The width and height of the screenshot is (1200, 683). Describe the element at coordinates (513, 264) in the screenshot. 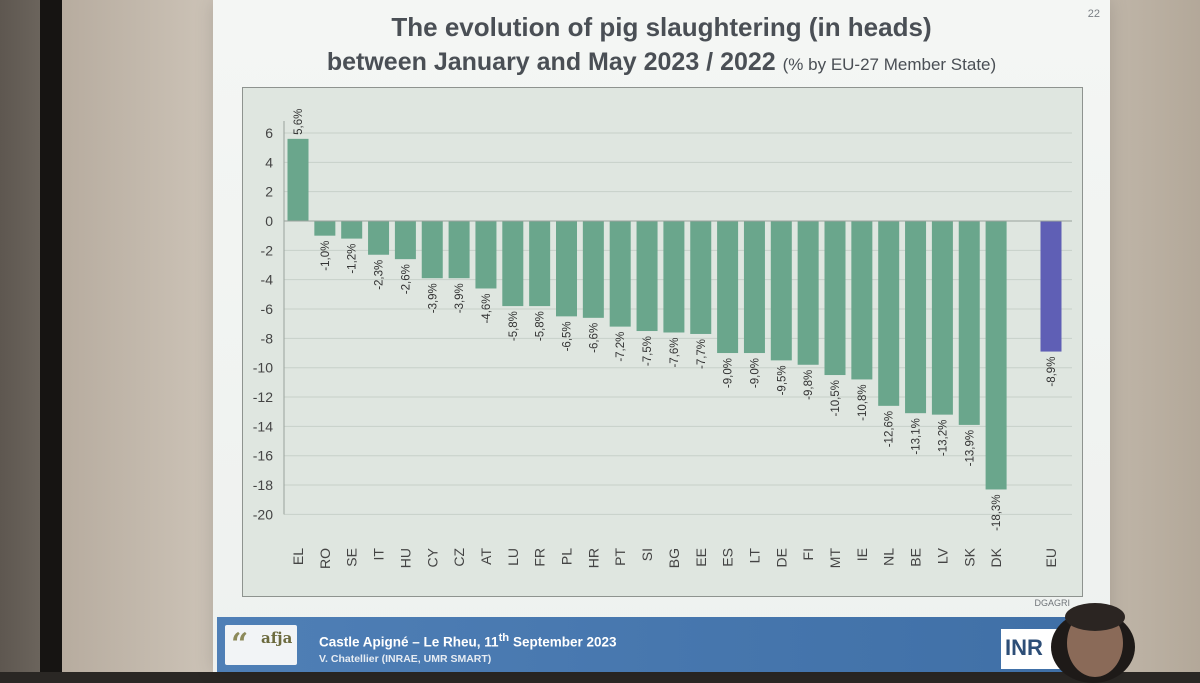

I see `bar-lu` at that location.